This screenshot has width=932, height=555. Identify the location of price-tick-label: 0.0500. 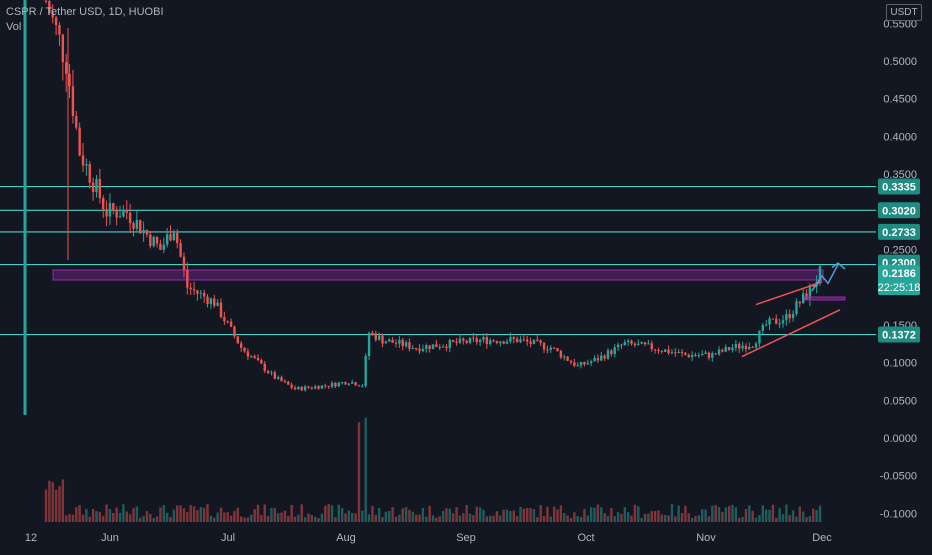
(900, 401).